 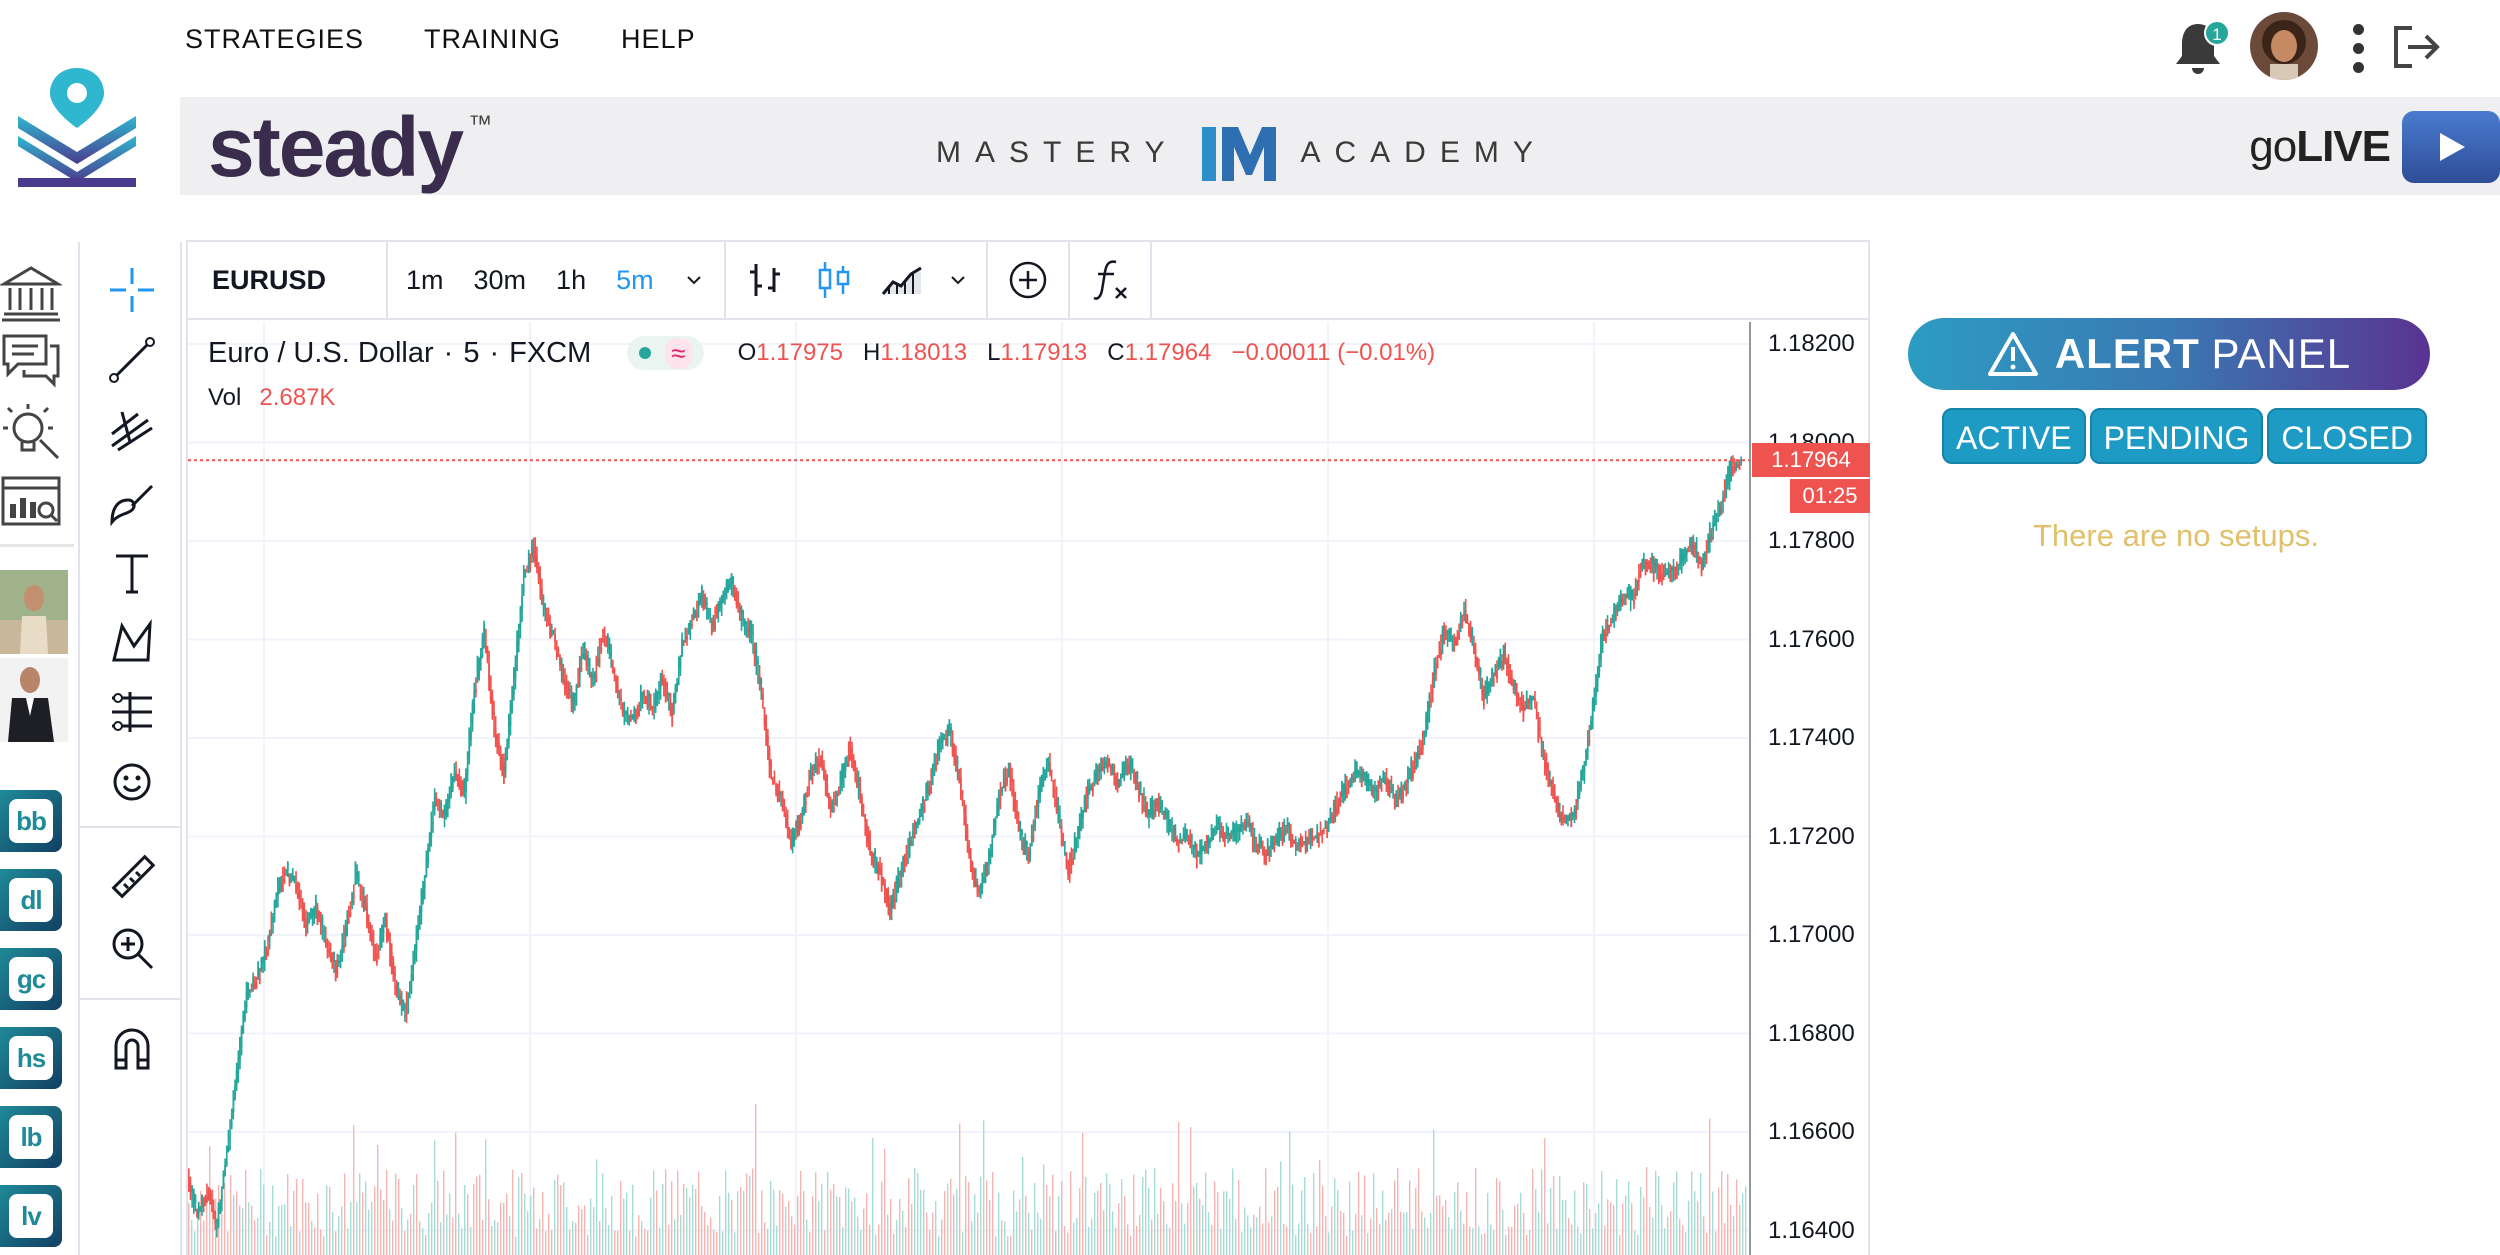 What do you see at coordinates (902, 280) in the screenshot?
I see `area-style-button` at bounding box center [902, 280].